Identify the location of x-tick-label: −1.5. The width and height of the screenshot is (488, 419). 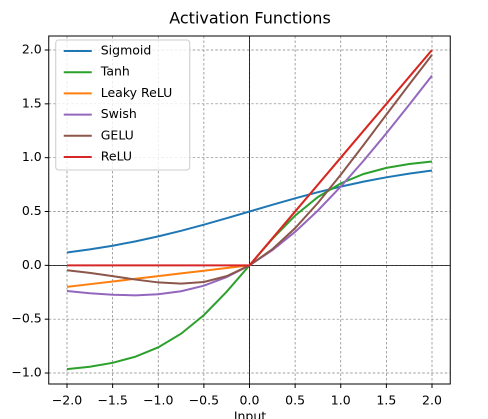
(112, 400).